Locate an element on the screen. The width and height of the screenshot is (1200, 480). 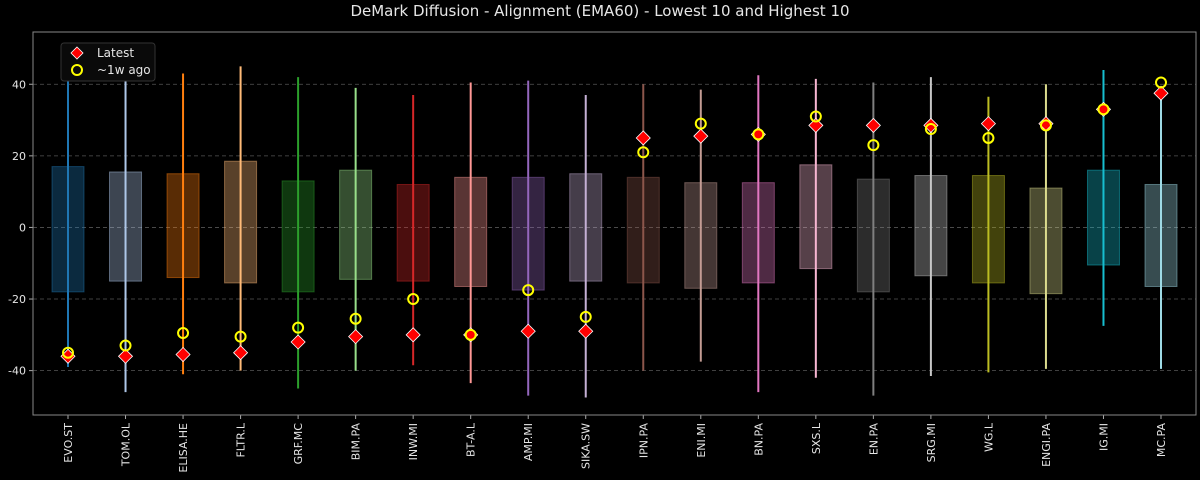
legend-latest-label: Latest is located at coordinates (115, 53).